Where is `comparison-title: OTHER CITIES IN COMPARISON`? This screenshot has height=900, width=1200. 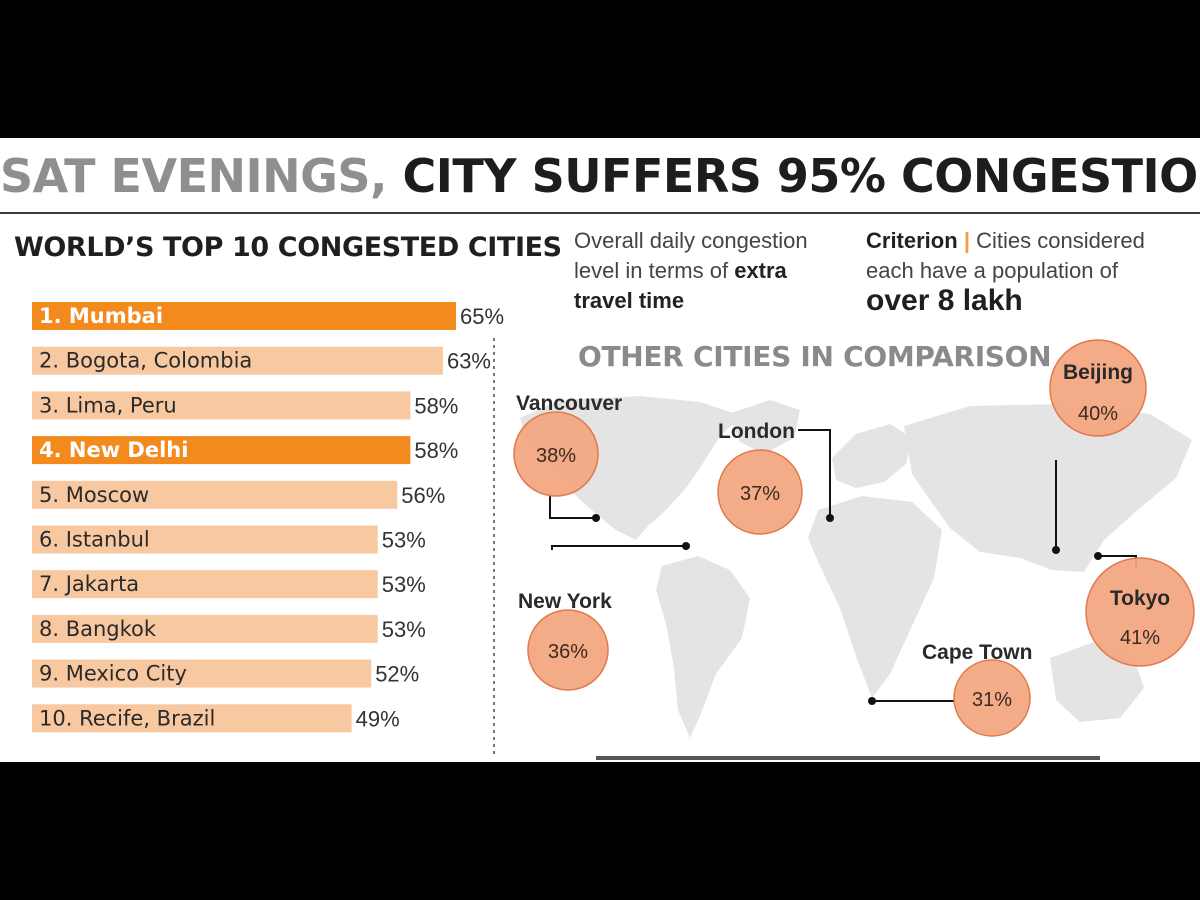 comparison-title: OTHER CITIES IN COMPARISON is located at coordinates (815, 356).